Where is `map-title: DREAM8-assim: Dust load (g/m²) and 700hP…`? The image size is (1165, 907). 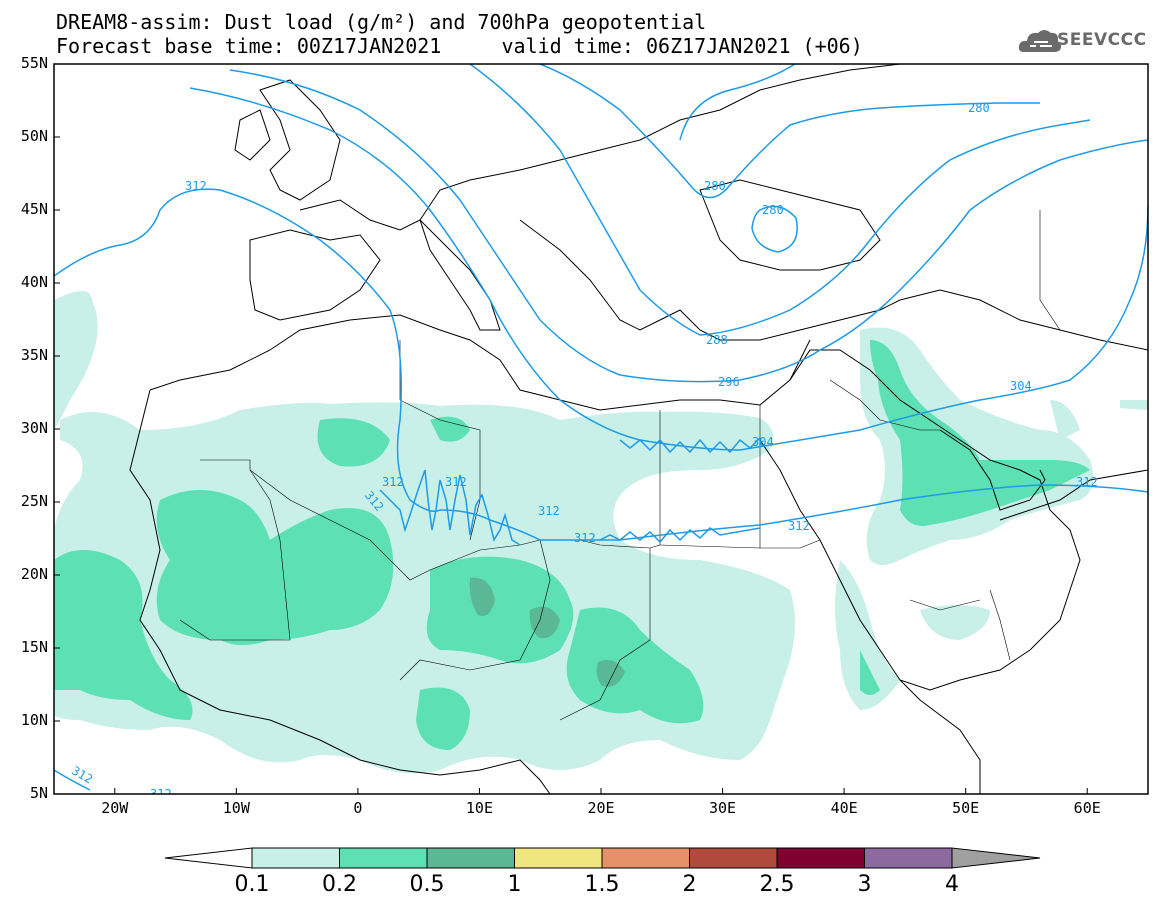 map-title: DREAM8-assim: Dust load (g/m²) and 700hP… is located at coordinates (381, 22).